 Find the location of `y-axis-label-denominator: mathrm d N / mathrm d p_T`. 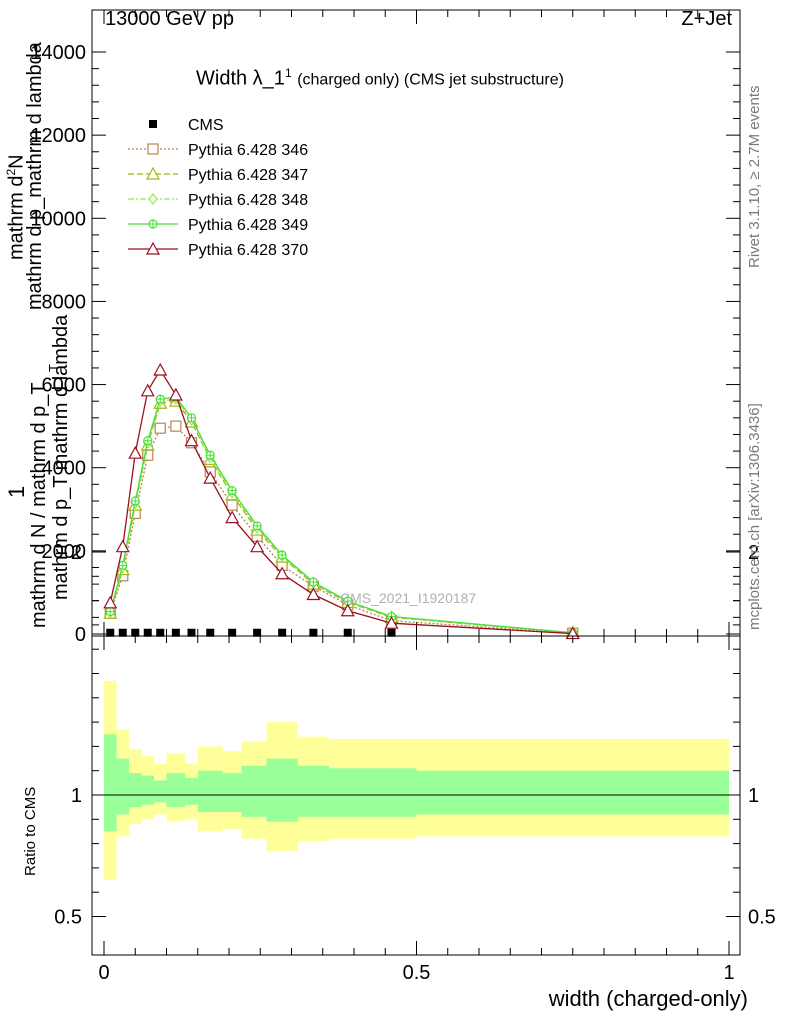

y-axis-label-denominator: mathrm d N / mathrm d p_T is located at coordinates (39, 505).